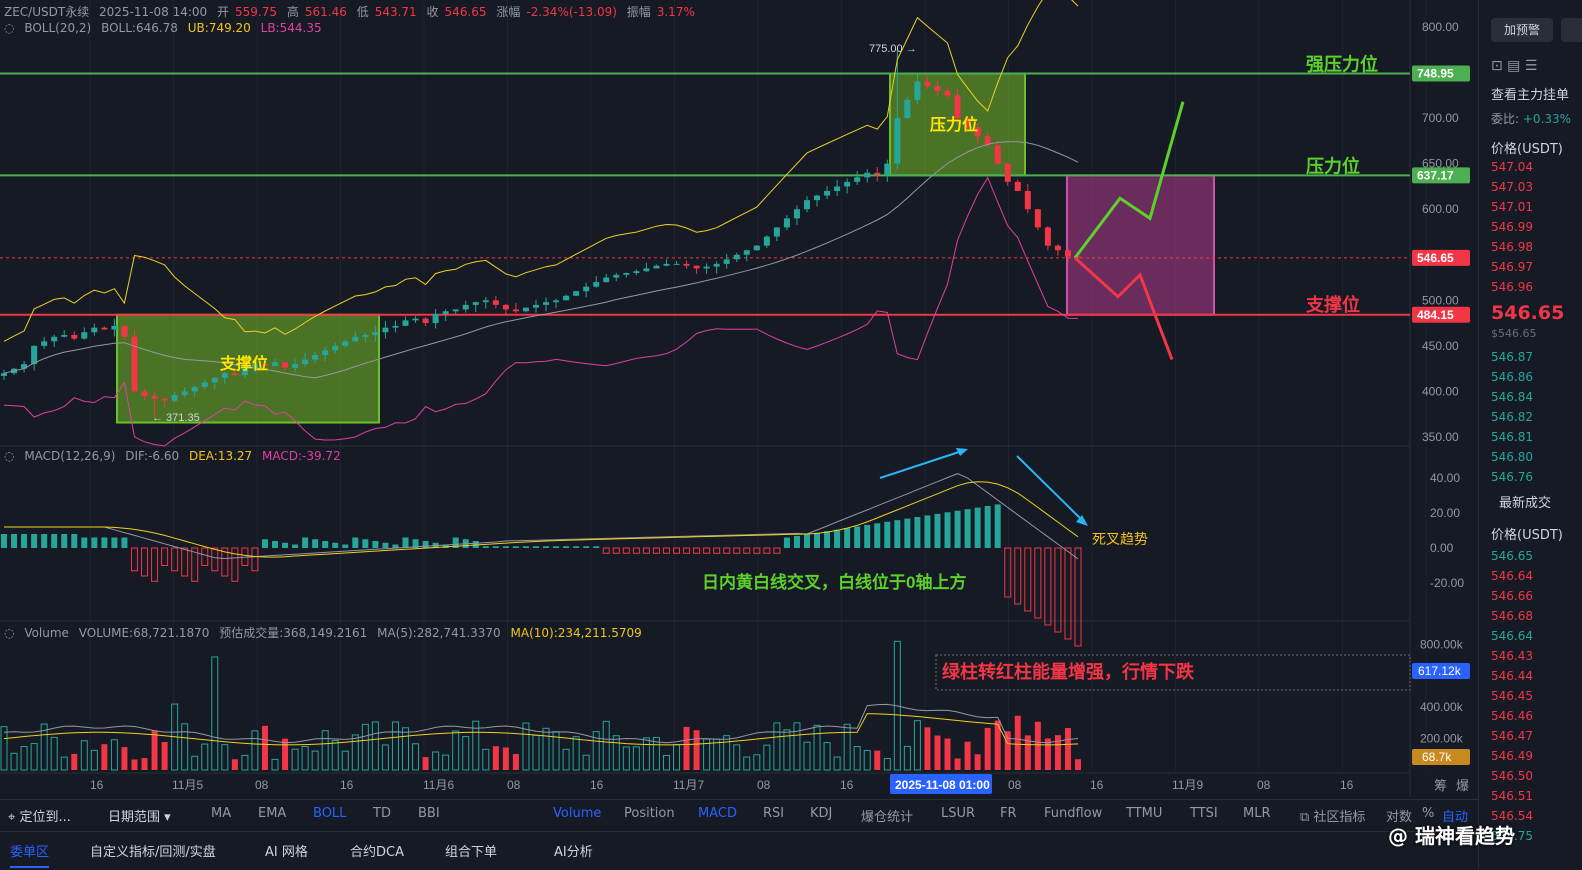  I want to click on indicator-ttmu: TTMU, so click(1144, 813).